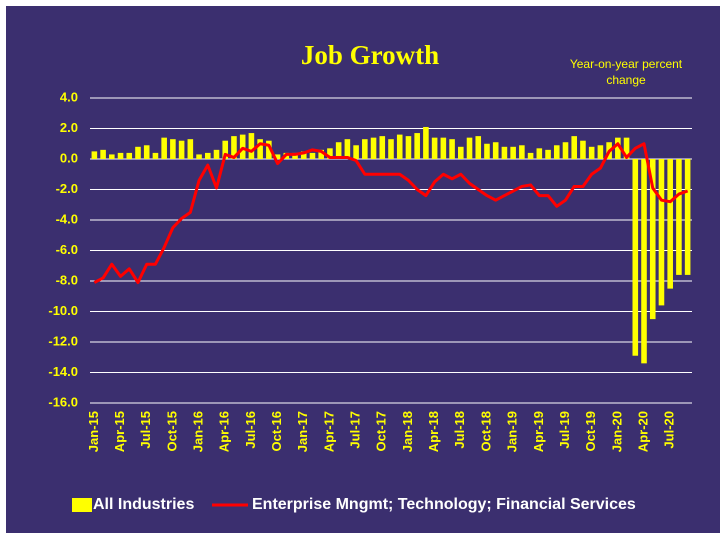  What do you see at coordinates (381, 431) in the screenshot?
I see `x-tick-label: Oct-17` at bounding box center [381, 431].